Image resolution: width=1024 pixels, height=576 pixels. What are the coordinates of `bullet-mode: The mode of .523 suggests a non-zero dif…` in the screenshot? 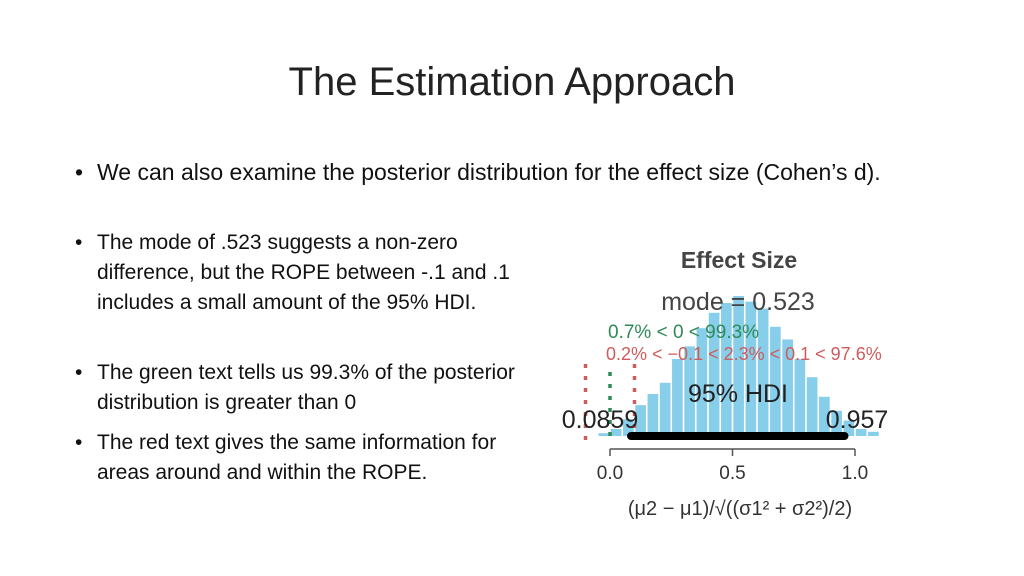 It's located at (306, 273).